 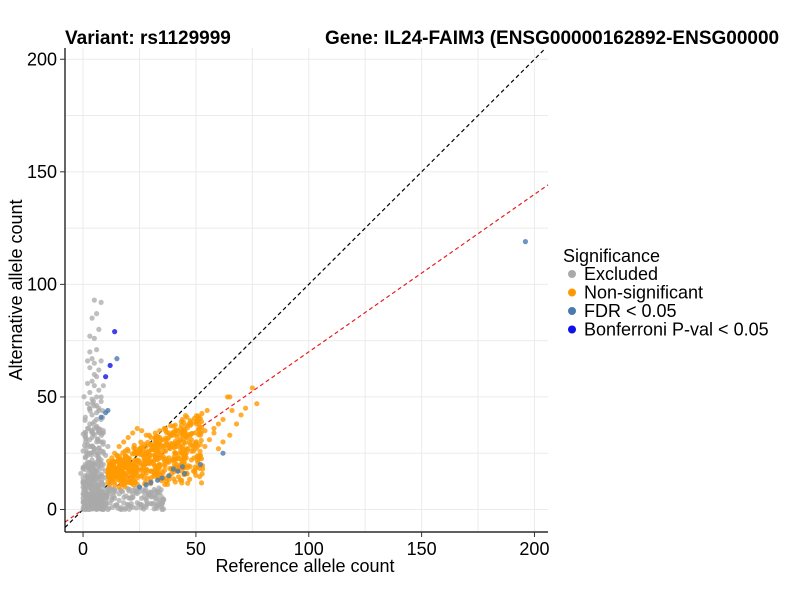 I want to click on legend-key, so click(x=572, y=311).